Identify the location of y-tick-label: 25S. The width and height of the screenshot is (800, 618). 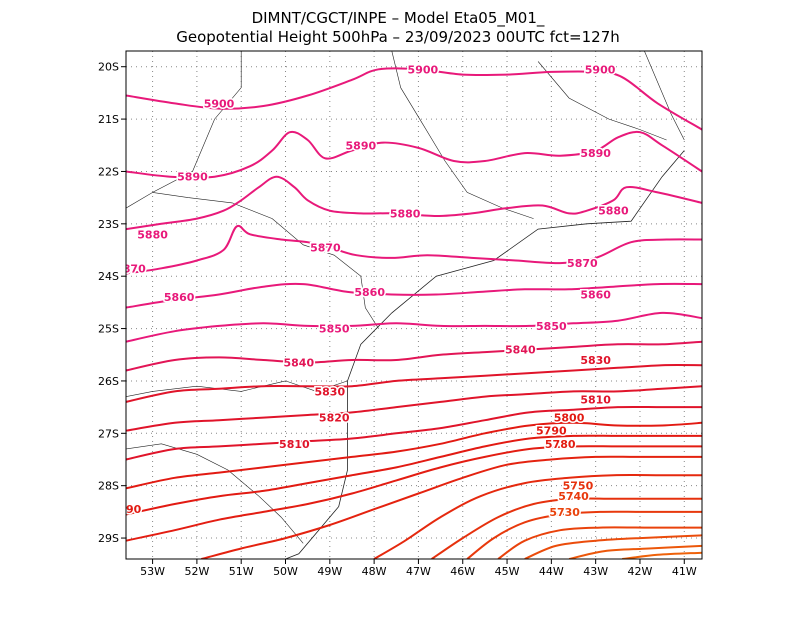
(108, 329).